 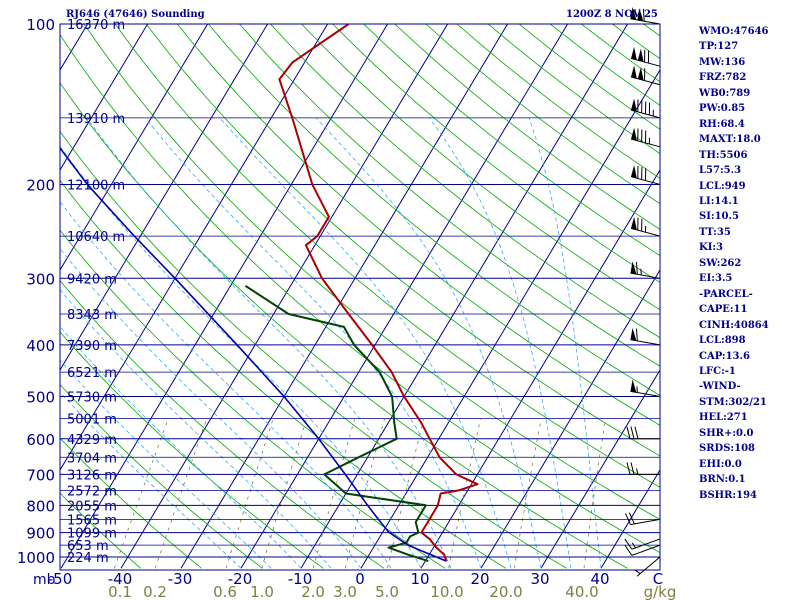 What do you see at coordinates (92, 520) in the screenshot?
I see `height-label: 1565 m` at bounding box center [92, 520].